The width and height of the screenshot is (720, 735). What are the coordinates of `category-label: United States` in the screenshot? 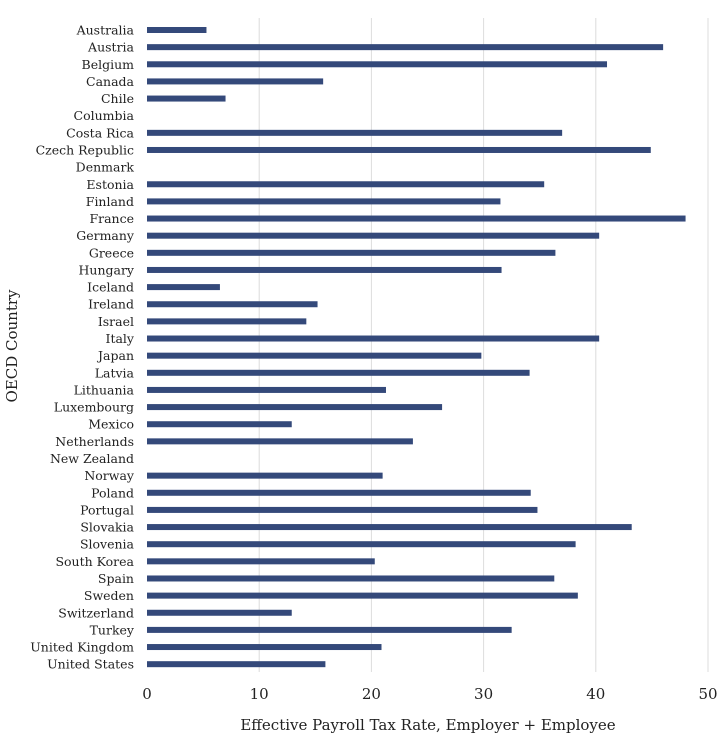 It's located at (90, 664).